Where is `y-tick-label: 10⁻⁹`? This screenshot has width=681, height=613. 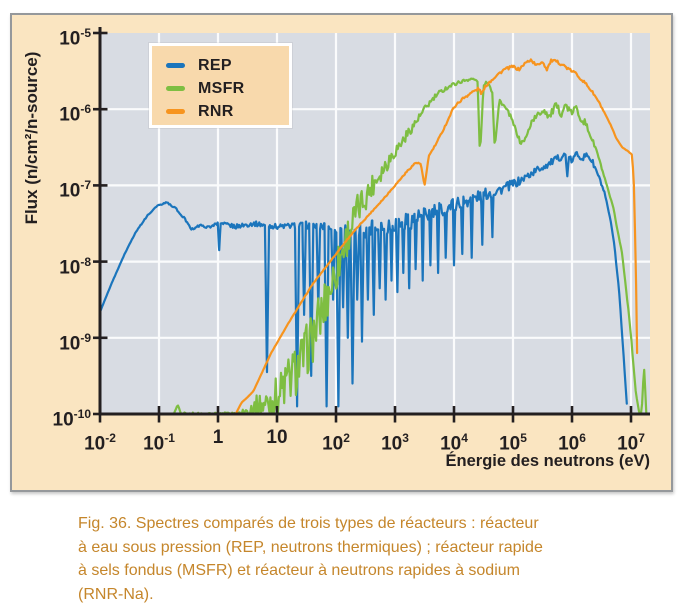
y-tick-label: 10⁻⁹ is located at coordinates (75, 342).